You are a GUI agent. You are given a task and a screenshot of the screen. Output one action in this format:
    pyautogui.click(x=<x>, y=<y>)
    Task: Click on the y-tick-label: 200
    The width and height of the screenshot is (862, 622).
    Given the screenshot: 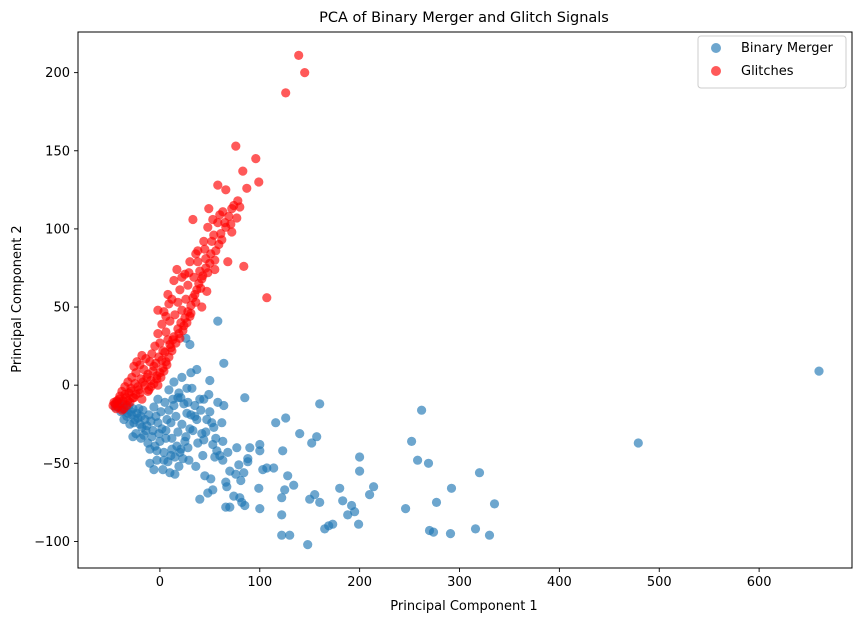 What is the action you would take?
    pyautogui.click(x=57, y=73)
    